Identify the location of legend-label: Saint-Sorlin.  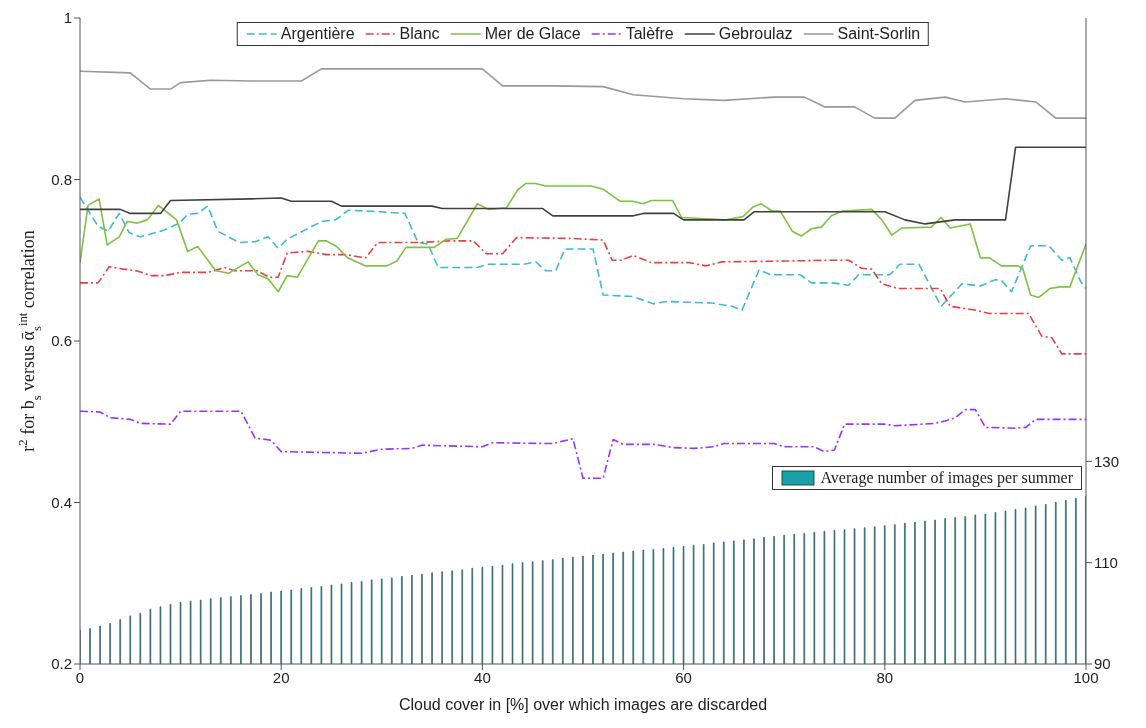
(879, 34).